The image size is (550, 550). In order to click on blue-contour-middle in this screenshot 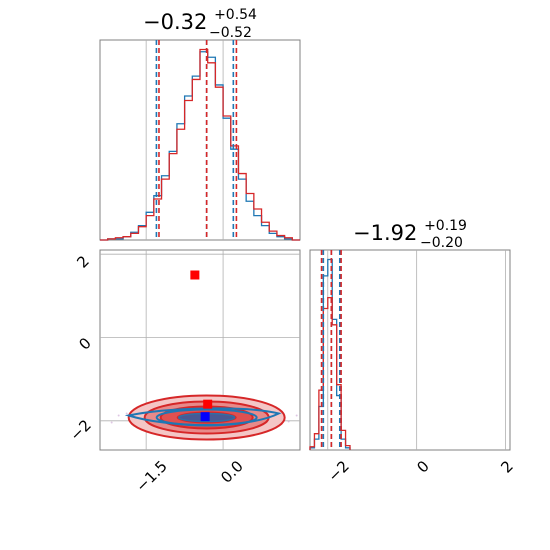, I will do `click(206, 417)`.